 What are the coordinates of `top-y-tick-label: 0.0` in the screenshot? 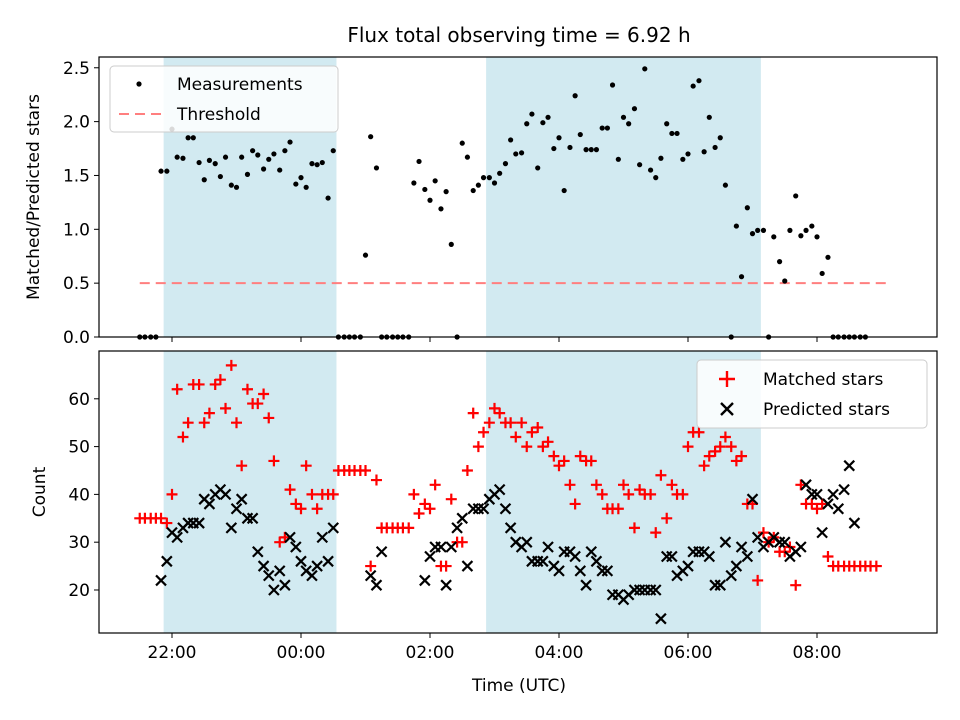 It's located at (76, 338).